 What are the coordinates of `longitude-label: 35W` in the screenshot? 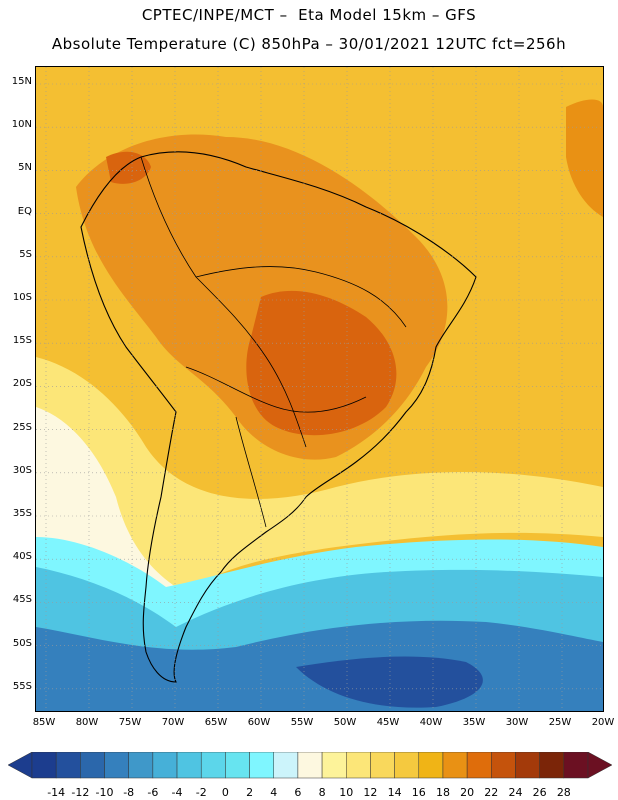 It's located at (474, 722).